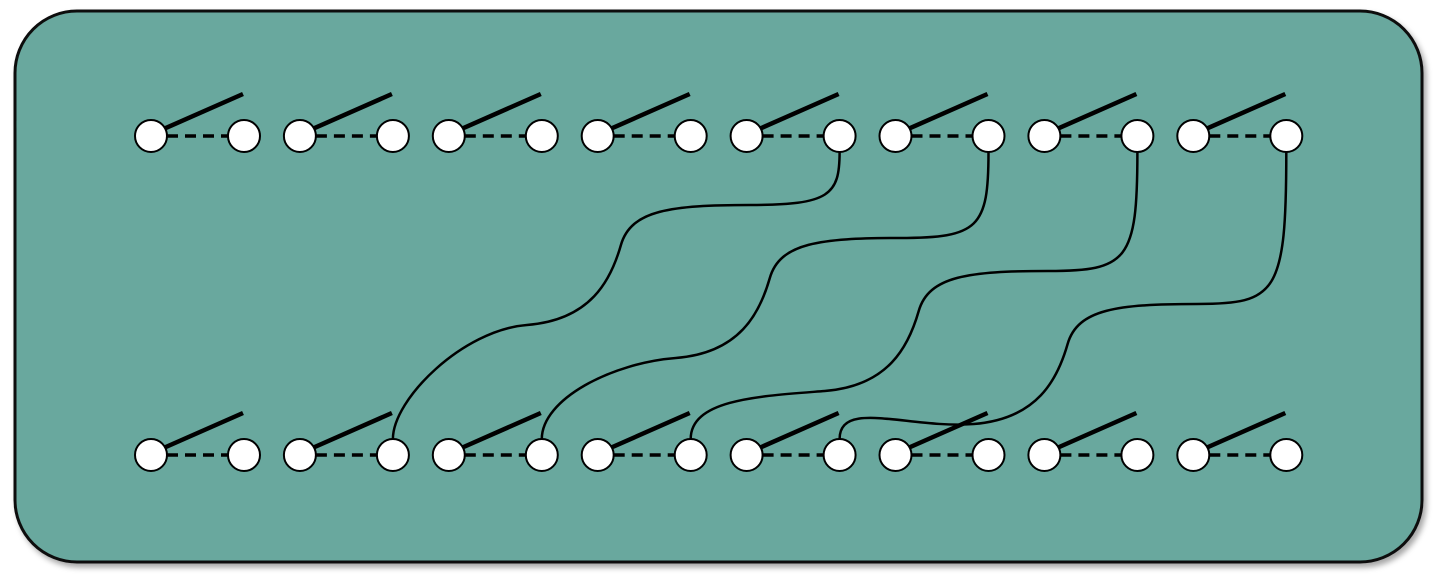  What do you see at coordinates (719, 122) in the screenshot?
I see `top-row` at bounding box center [719, 122].